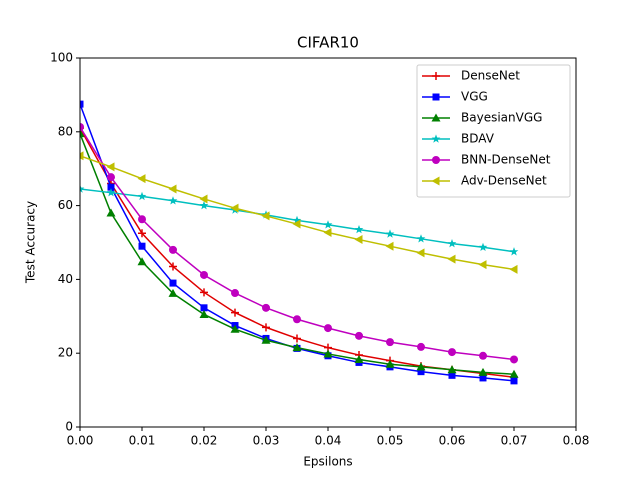 The width and height of the screenshot is (640, 480). What do you see at coordinates (478, 139) in the screenshot?
I see `legend-label: BDAV` at bounding box center [478, 139].